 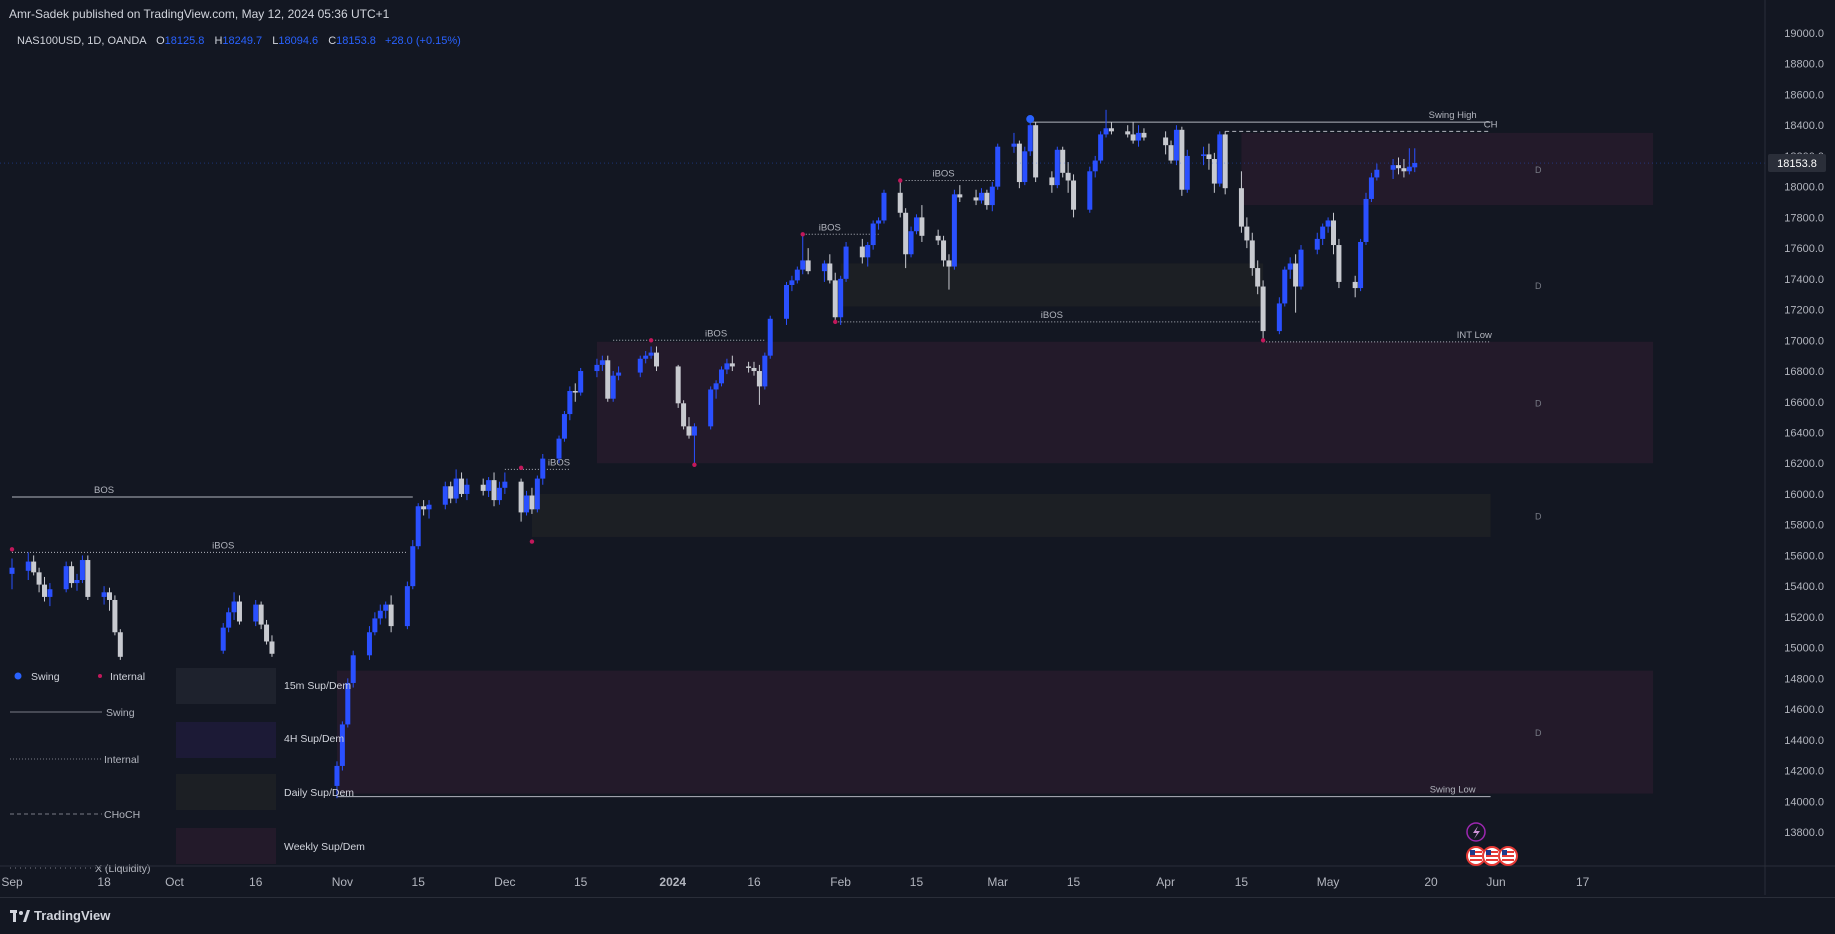 I want to click on y-tick-label: 17000.0, so click(x=1804, y=341).